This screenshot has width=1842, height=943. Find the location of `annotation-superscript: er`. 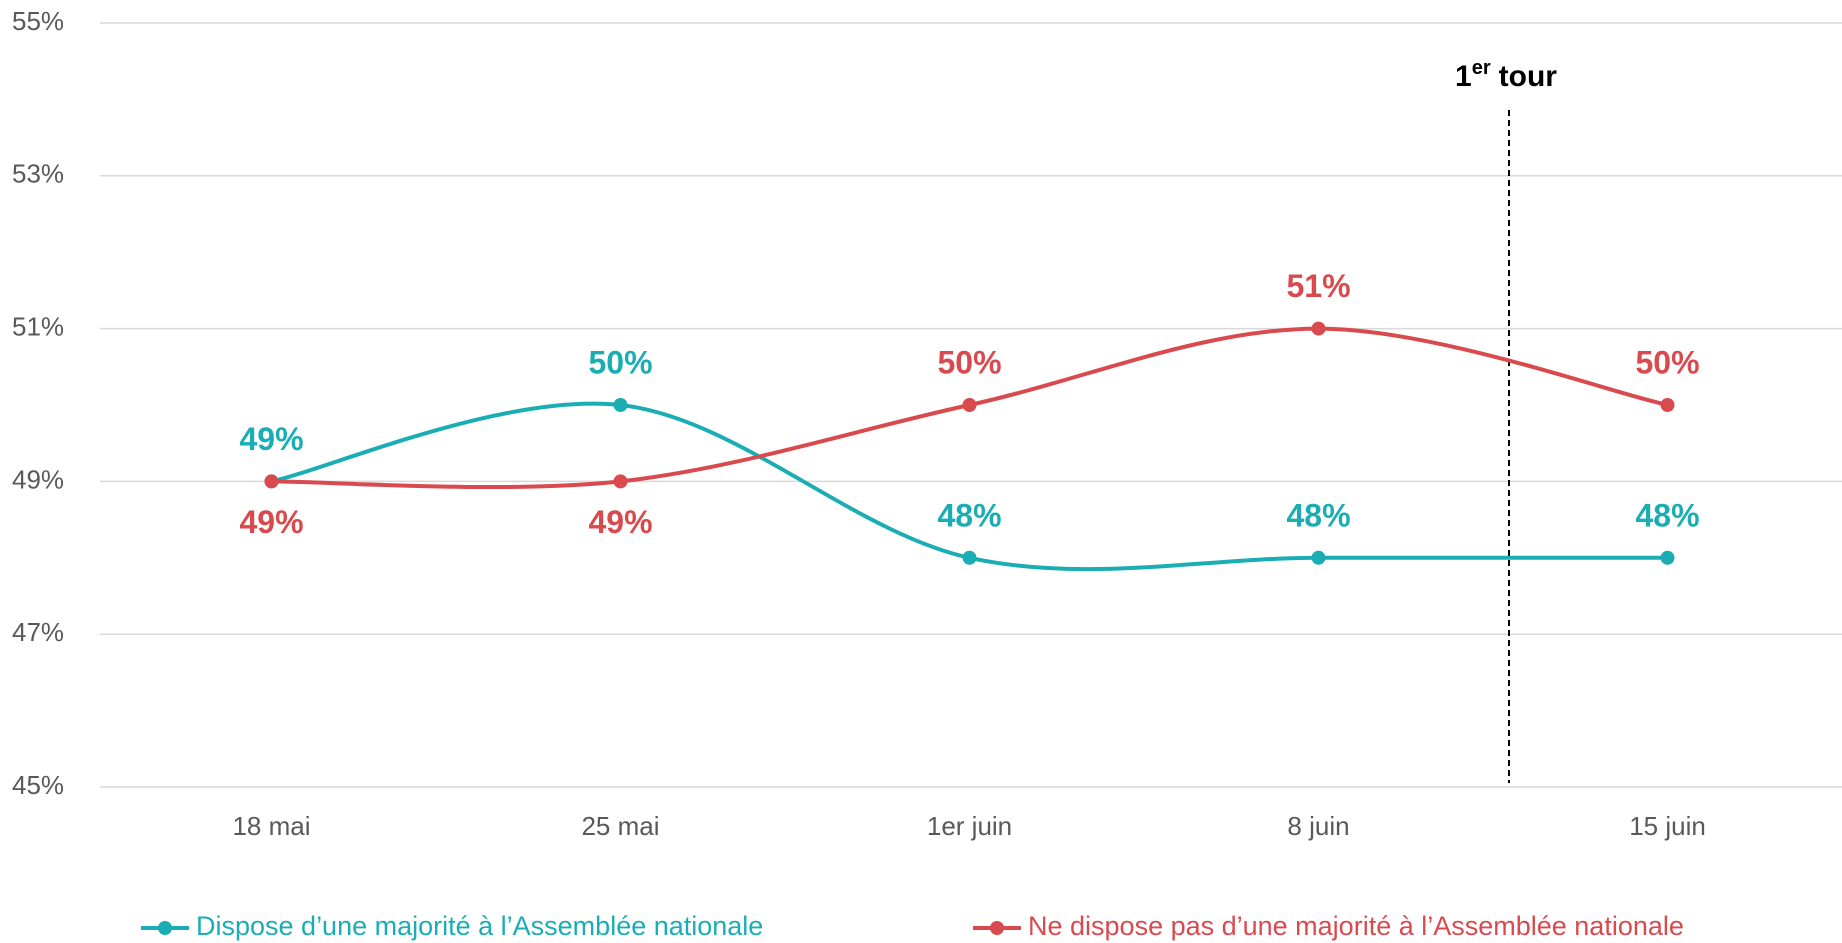

annotation-superscript: er is located at coordinates (1481, 68).